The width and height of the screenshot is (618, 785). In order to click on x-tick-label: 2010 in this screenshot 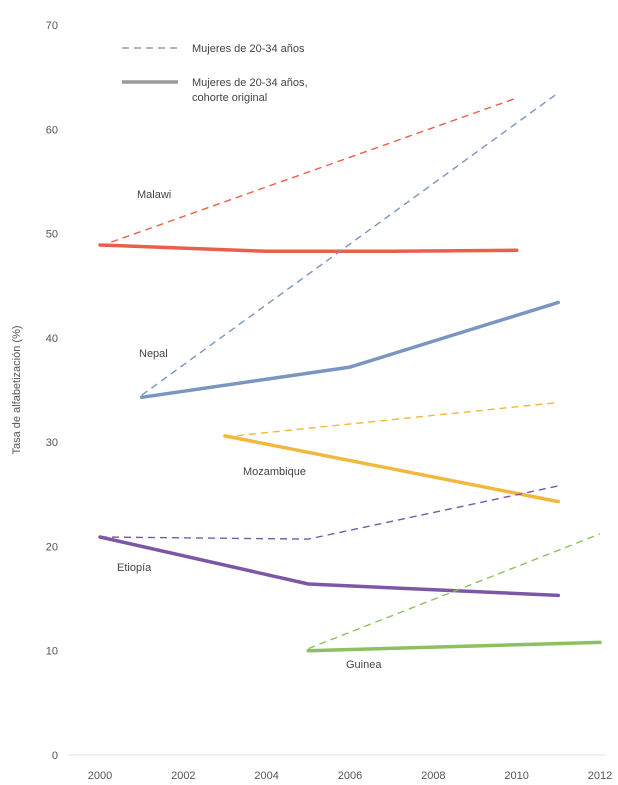, I will do `click(516, 776)`.